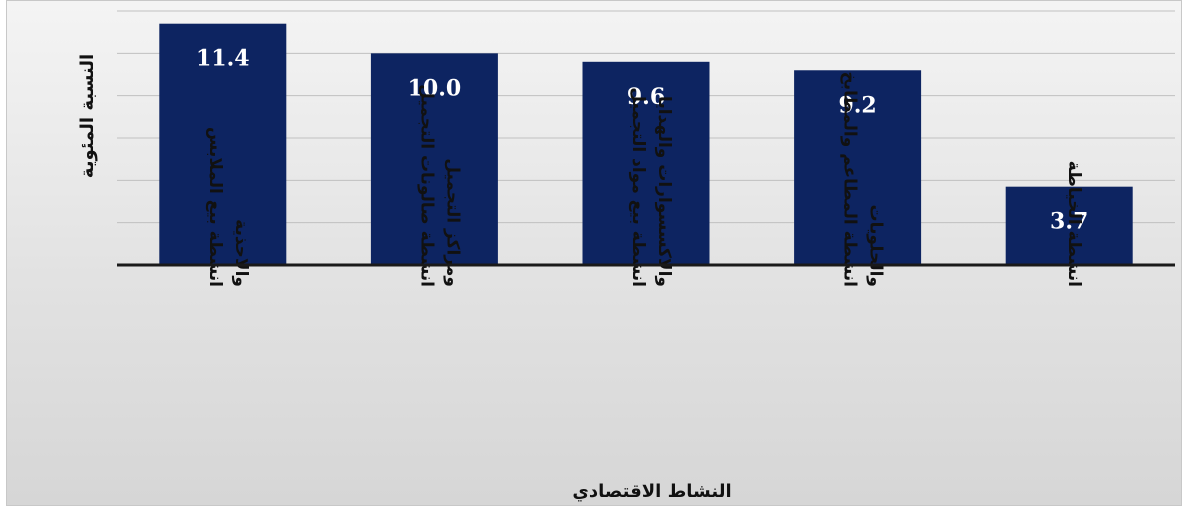 This screenshot has width=1189, height=508. Describe the element at coordinates (241, 253) in the screenshot. I see `category-tick-line: والاحذية` at that location.